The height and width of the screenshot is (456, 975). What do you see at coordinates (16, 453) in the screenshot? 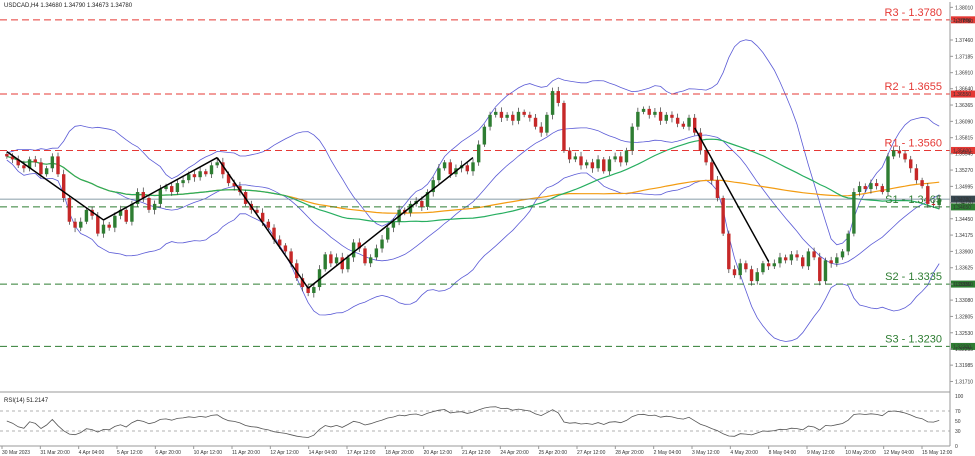
I see `x-tick-label: 30 Mar 2023` at bounding box center [16, 453].